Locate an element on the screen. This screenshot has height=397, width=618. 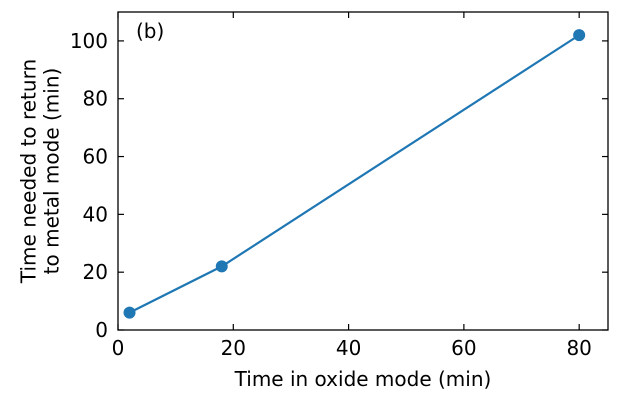
x-tick-label: 0 is located at coordinates (118, 348).